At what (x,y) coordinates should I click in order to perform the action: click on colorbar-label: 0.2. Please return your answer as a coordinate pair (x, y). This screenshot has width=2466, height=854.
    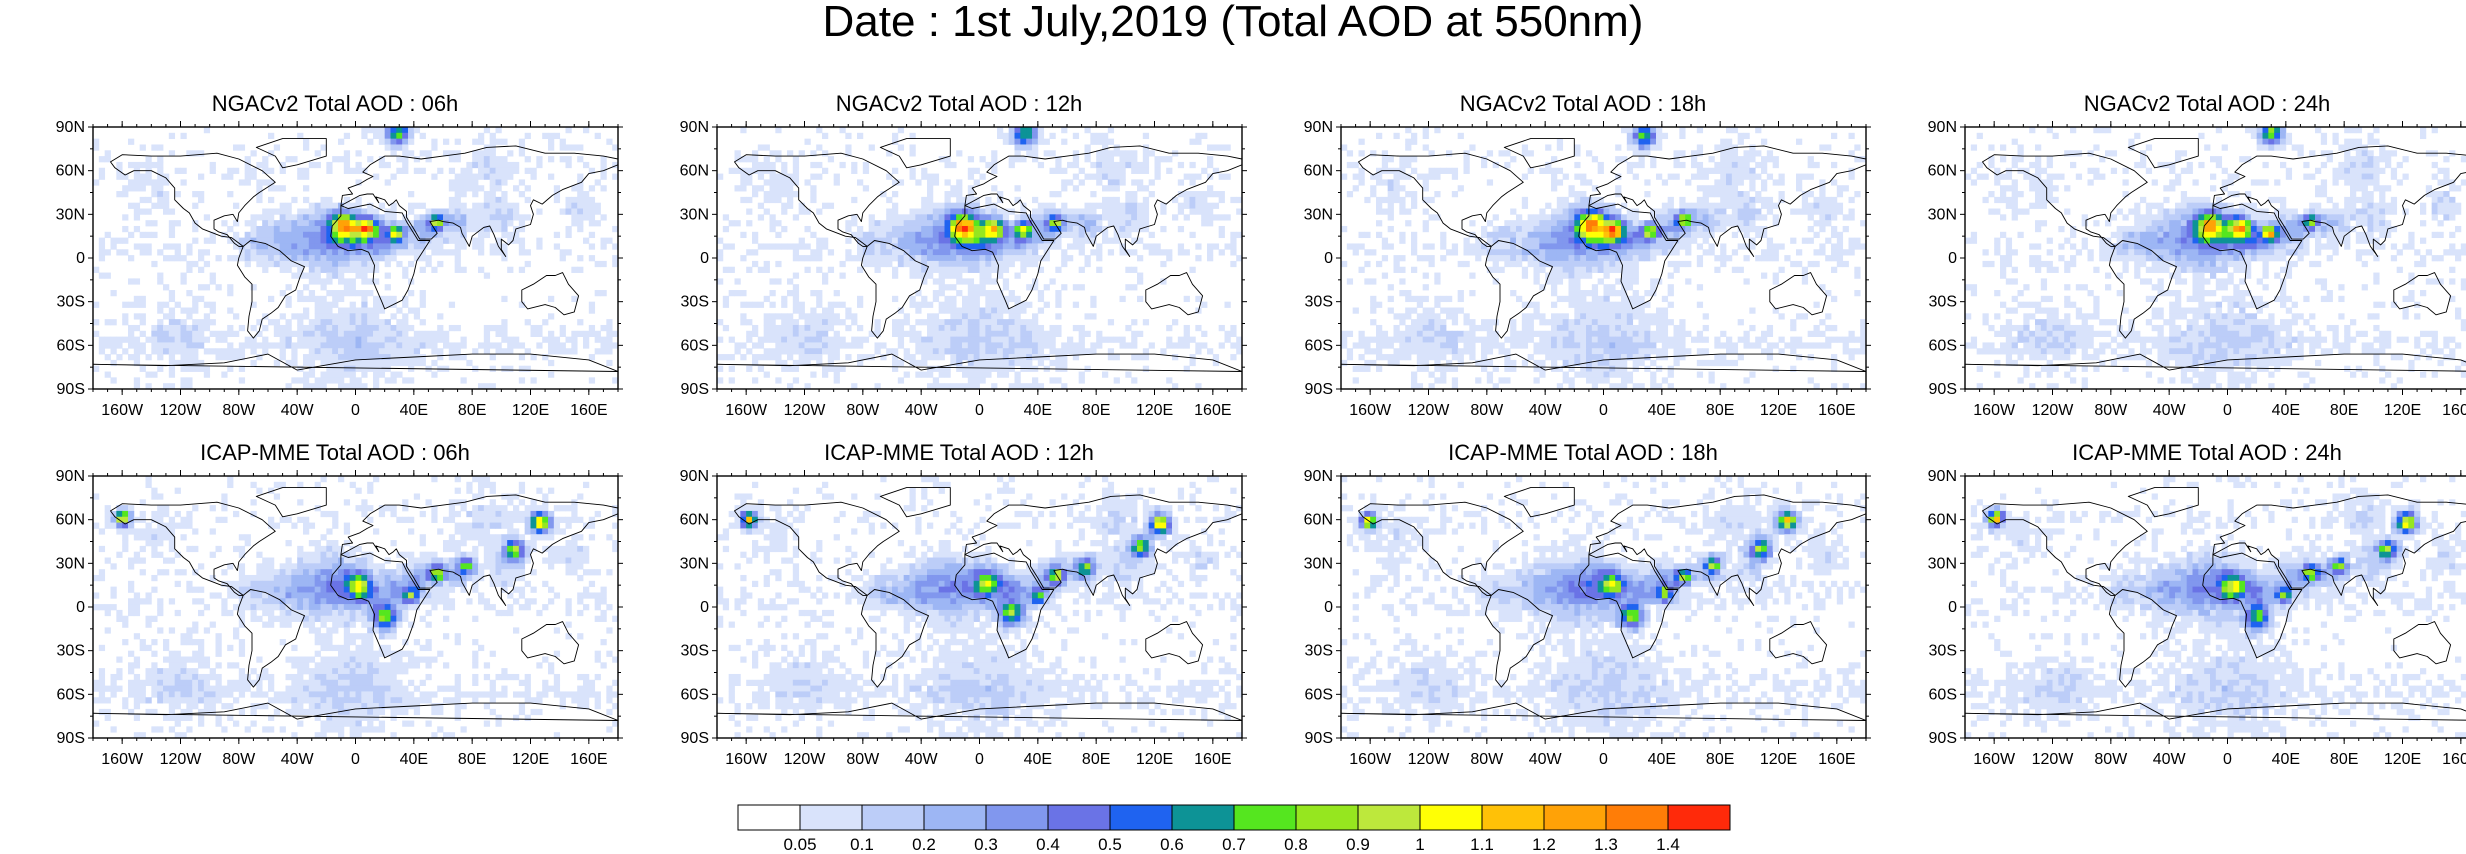
    Looking at the image, I should click on (924, 843).